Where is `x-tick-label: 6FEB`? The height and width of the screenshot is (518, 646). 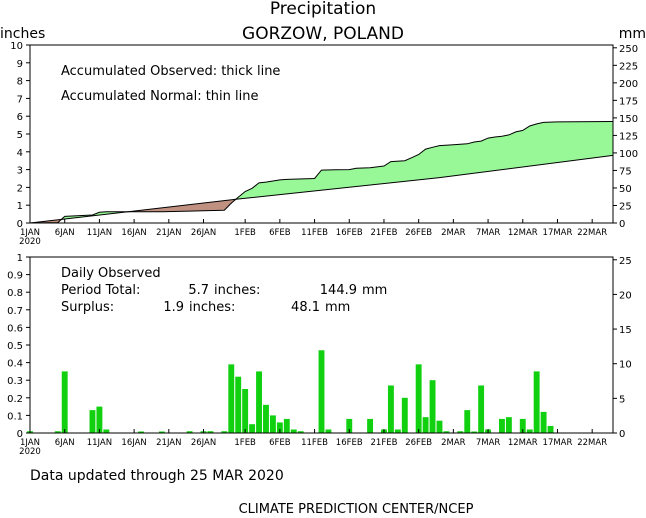
x-tick-label: 6FEB is located at coordinates (280, 443).